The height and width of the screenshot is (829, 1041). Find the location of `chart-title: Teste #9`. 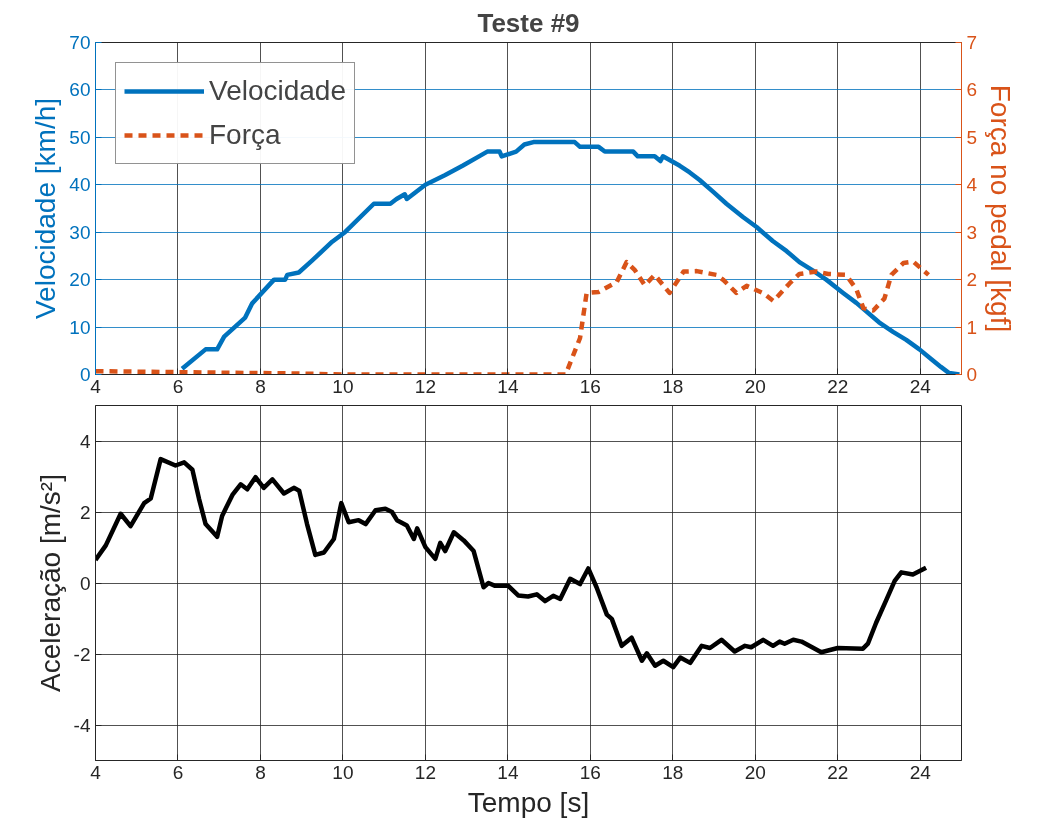

chart-title: Teste #9 is located at coordinates (528, 22).